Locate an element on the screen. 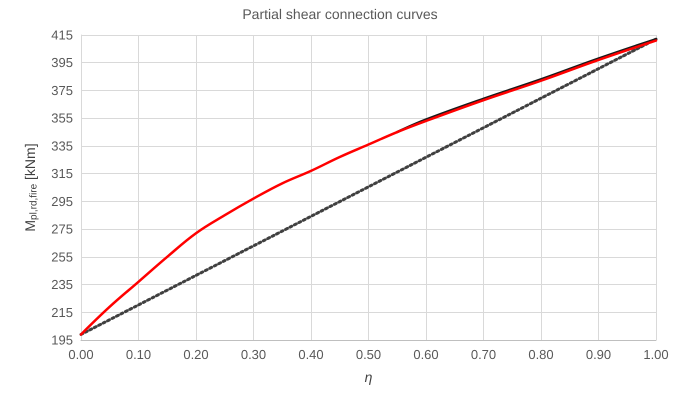 The image size is (680, 407). y-tick-label: 395 is located at coordinates (62, 62).